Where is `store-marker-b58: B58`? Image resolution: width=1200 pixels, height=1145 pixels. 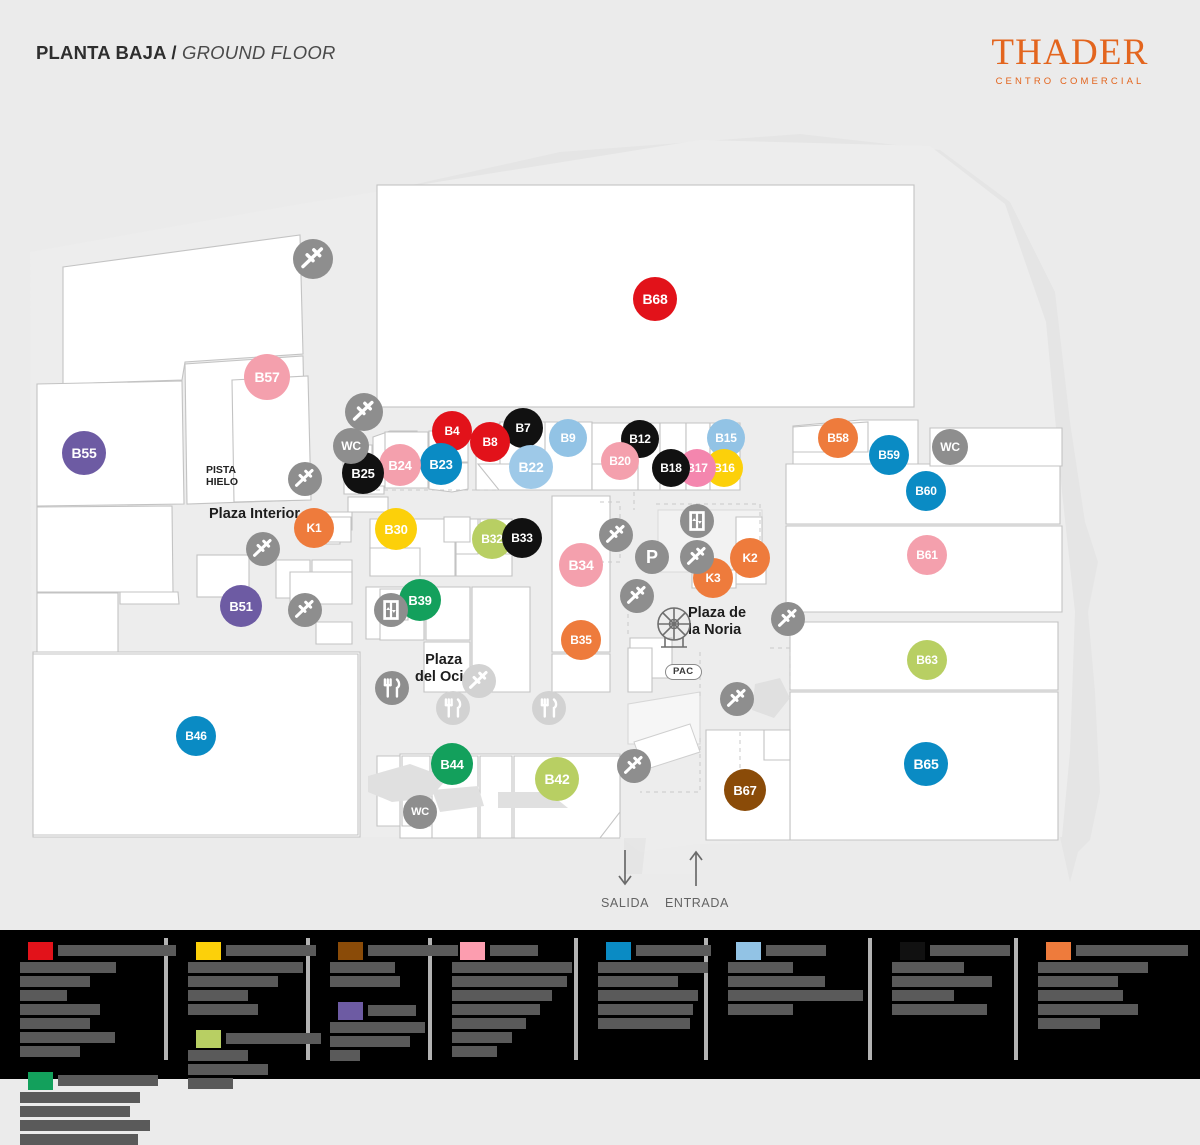
store-marker-b58: B58 is located at coordinates (838, 438).